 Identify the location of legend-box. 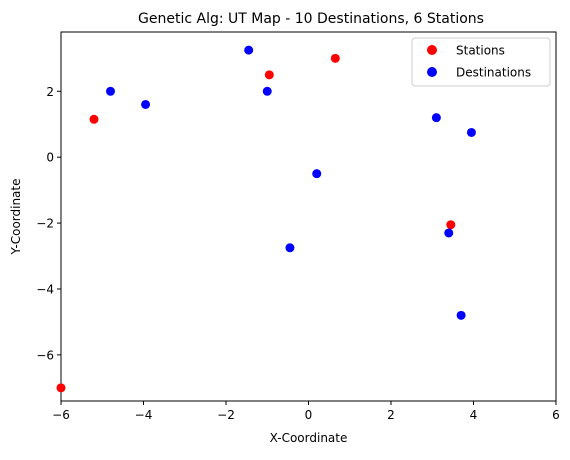
(481, 62).